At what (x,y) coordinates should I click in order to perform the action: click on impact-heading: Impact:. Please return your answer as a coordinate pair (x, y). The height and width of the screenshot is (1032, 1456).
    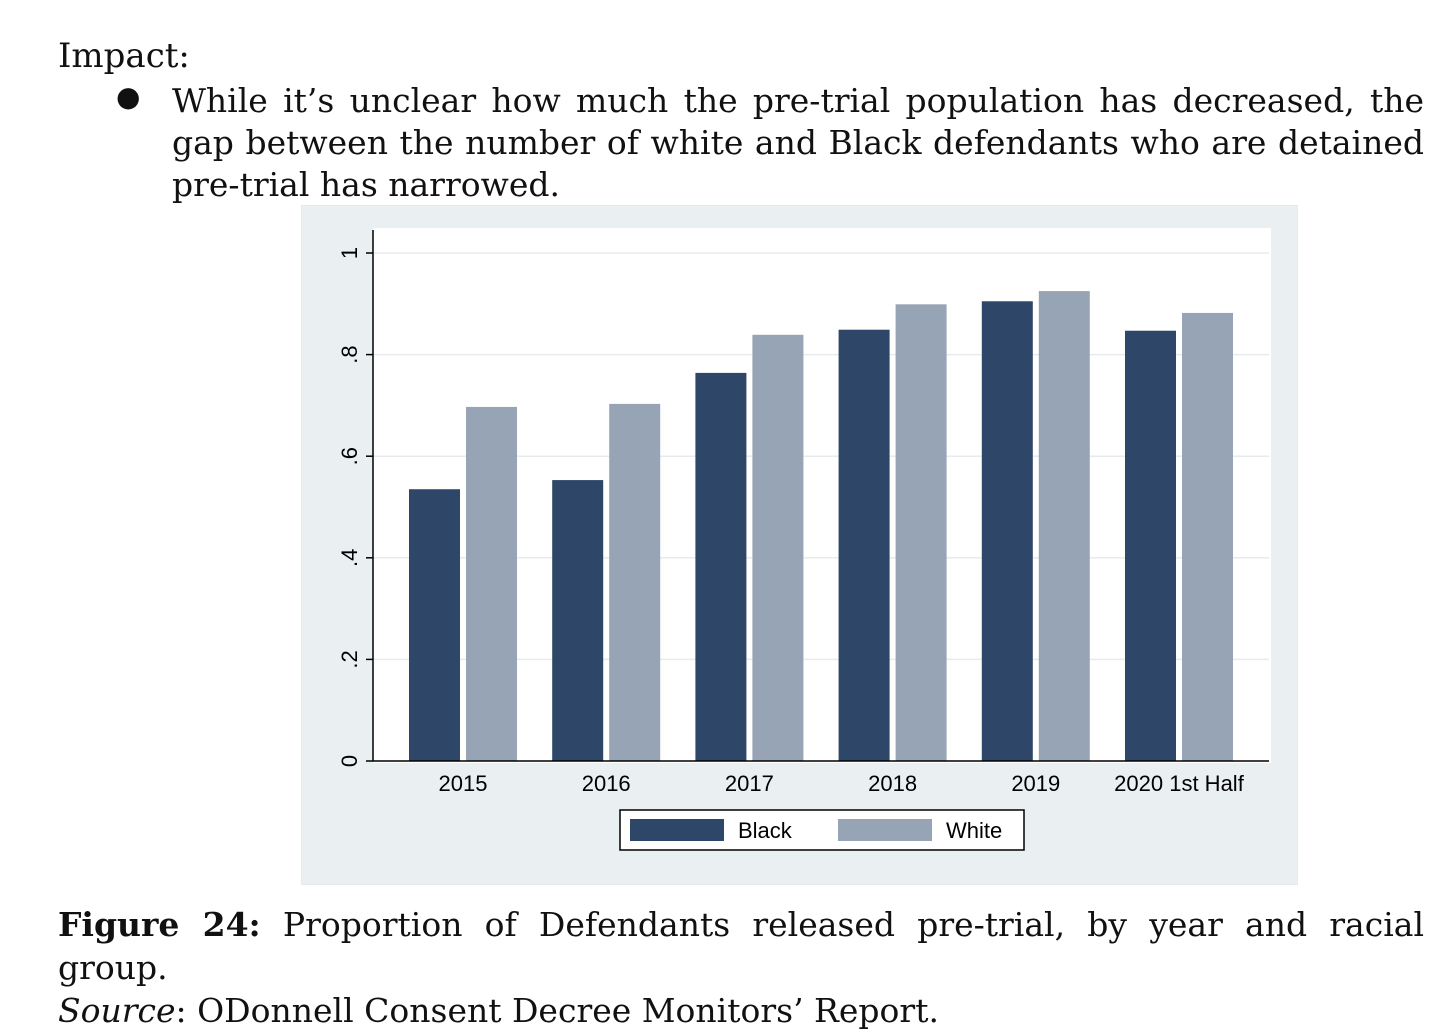
    Looking at the image, I should click on (124, 56).